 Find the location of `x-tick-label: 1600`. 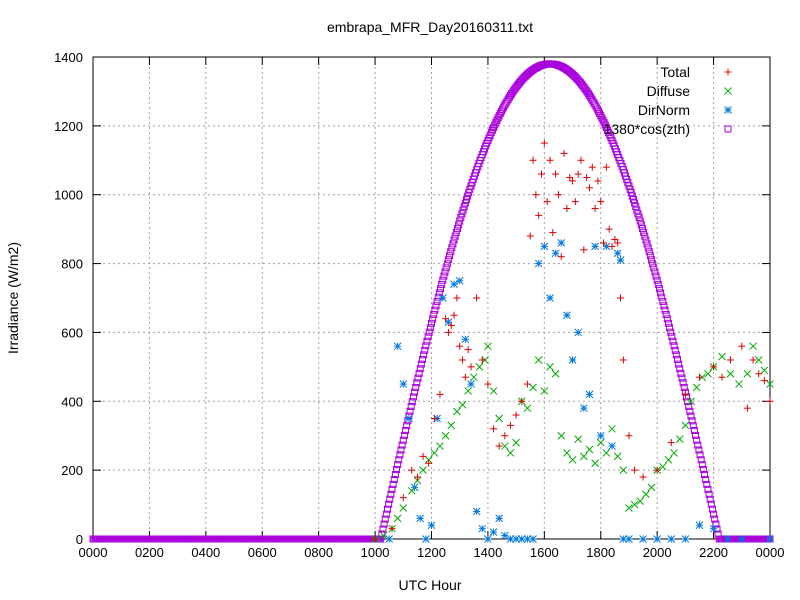

x-tick-label: 1600 is located at coordinates (544, 552).